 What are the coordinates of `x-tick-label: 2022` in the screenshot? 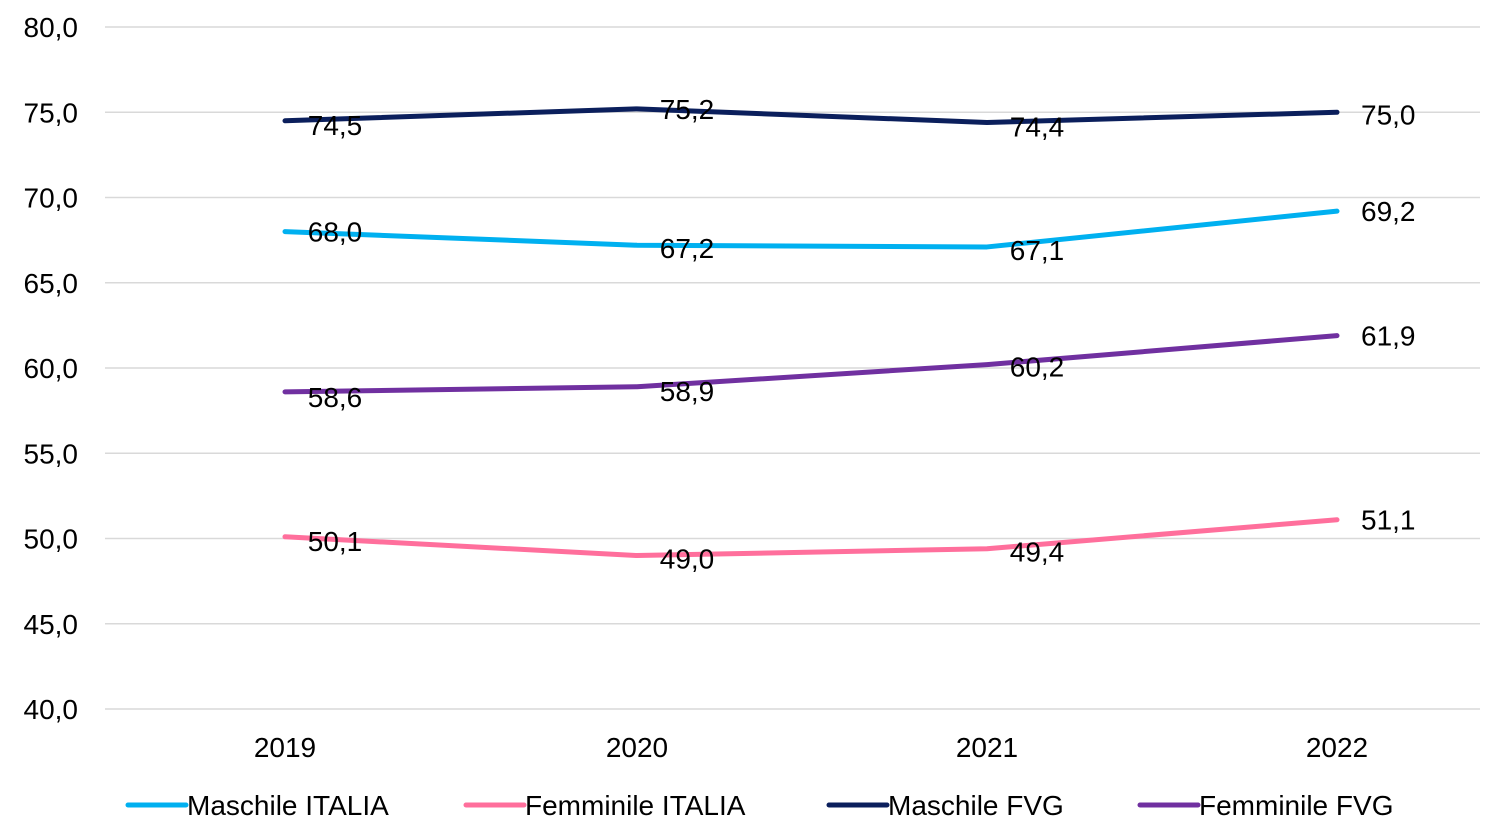 It's located at (1337, 747).